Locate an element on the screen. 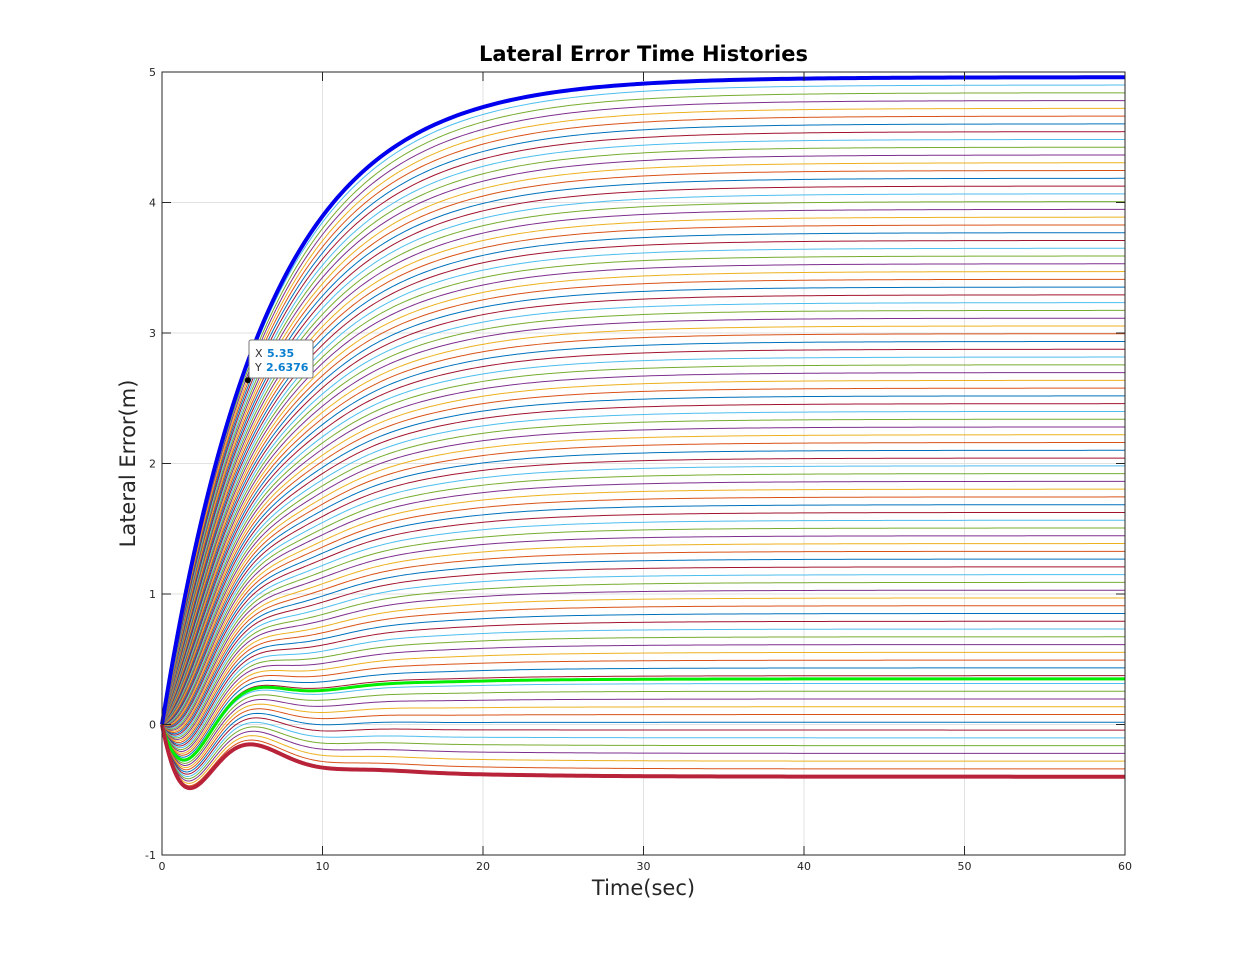  datatip-y-label: Y is located at coordinates (258, 367).